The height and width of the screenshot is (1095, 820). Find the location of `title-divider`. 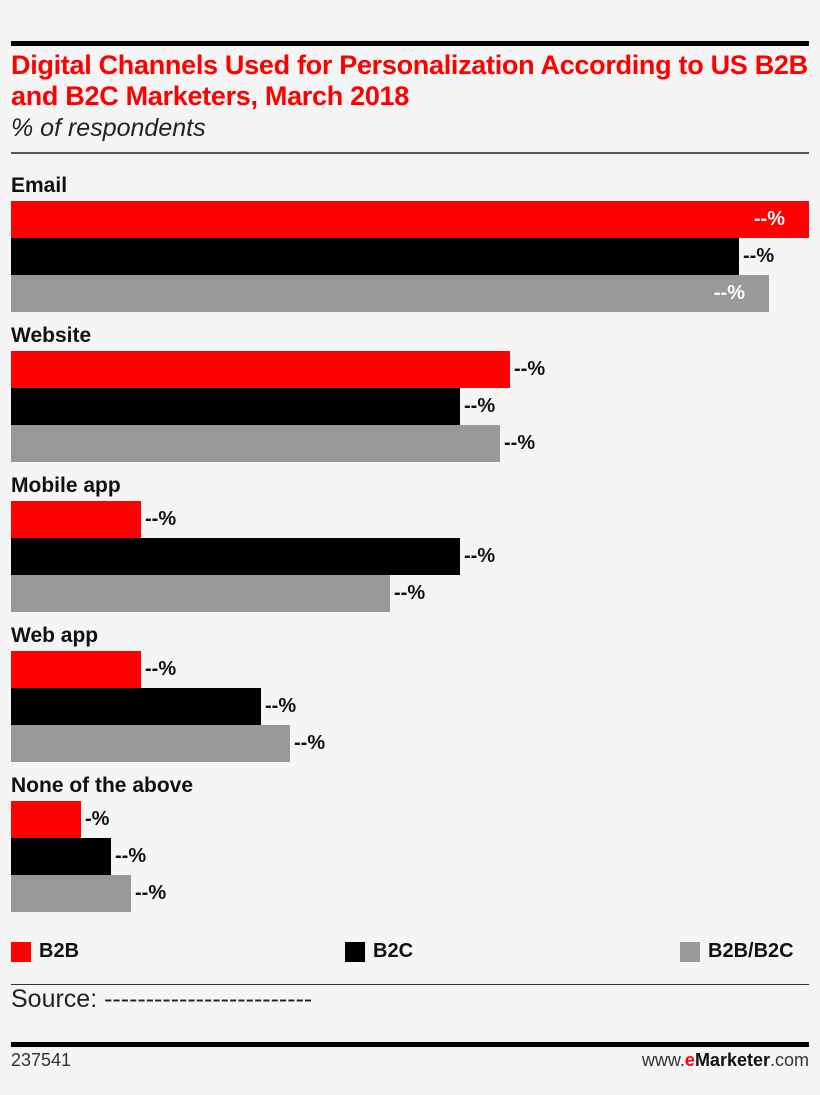

title-divider is located at coordinates (410, 153).